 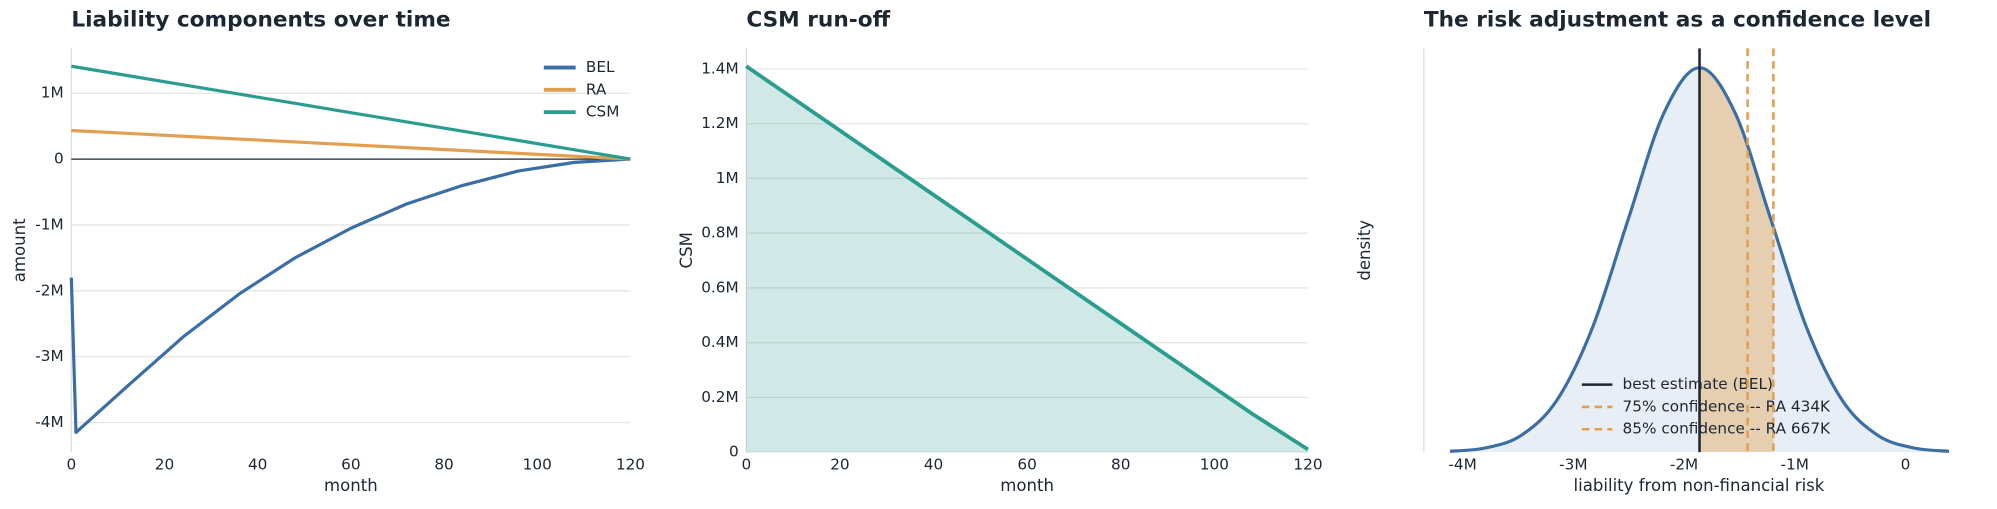 I want to click on x-tick-label: -3M, so click(x=1573, y=464).